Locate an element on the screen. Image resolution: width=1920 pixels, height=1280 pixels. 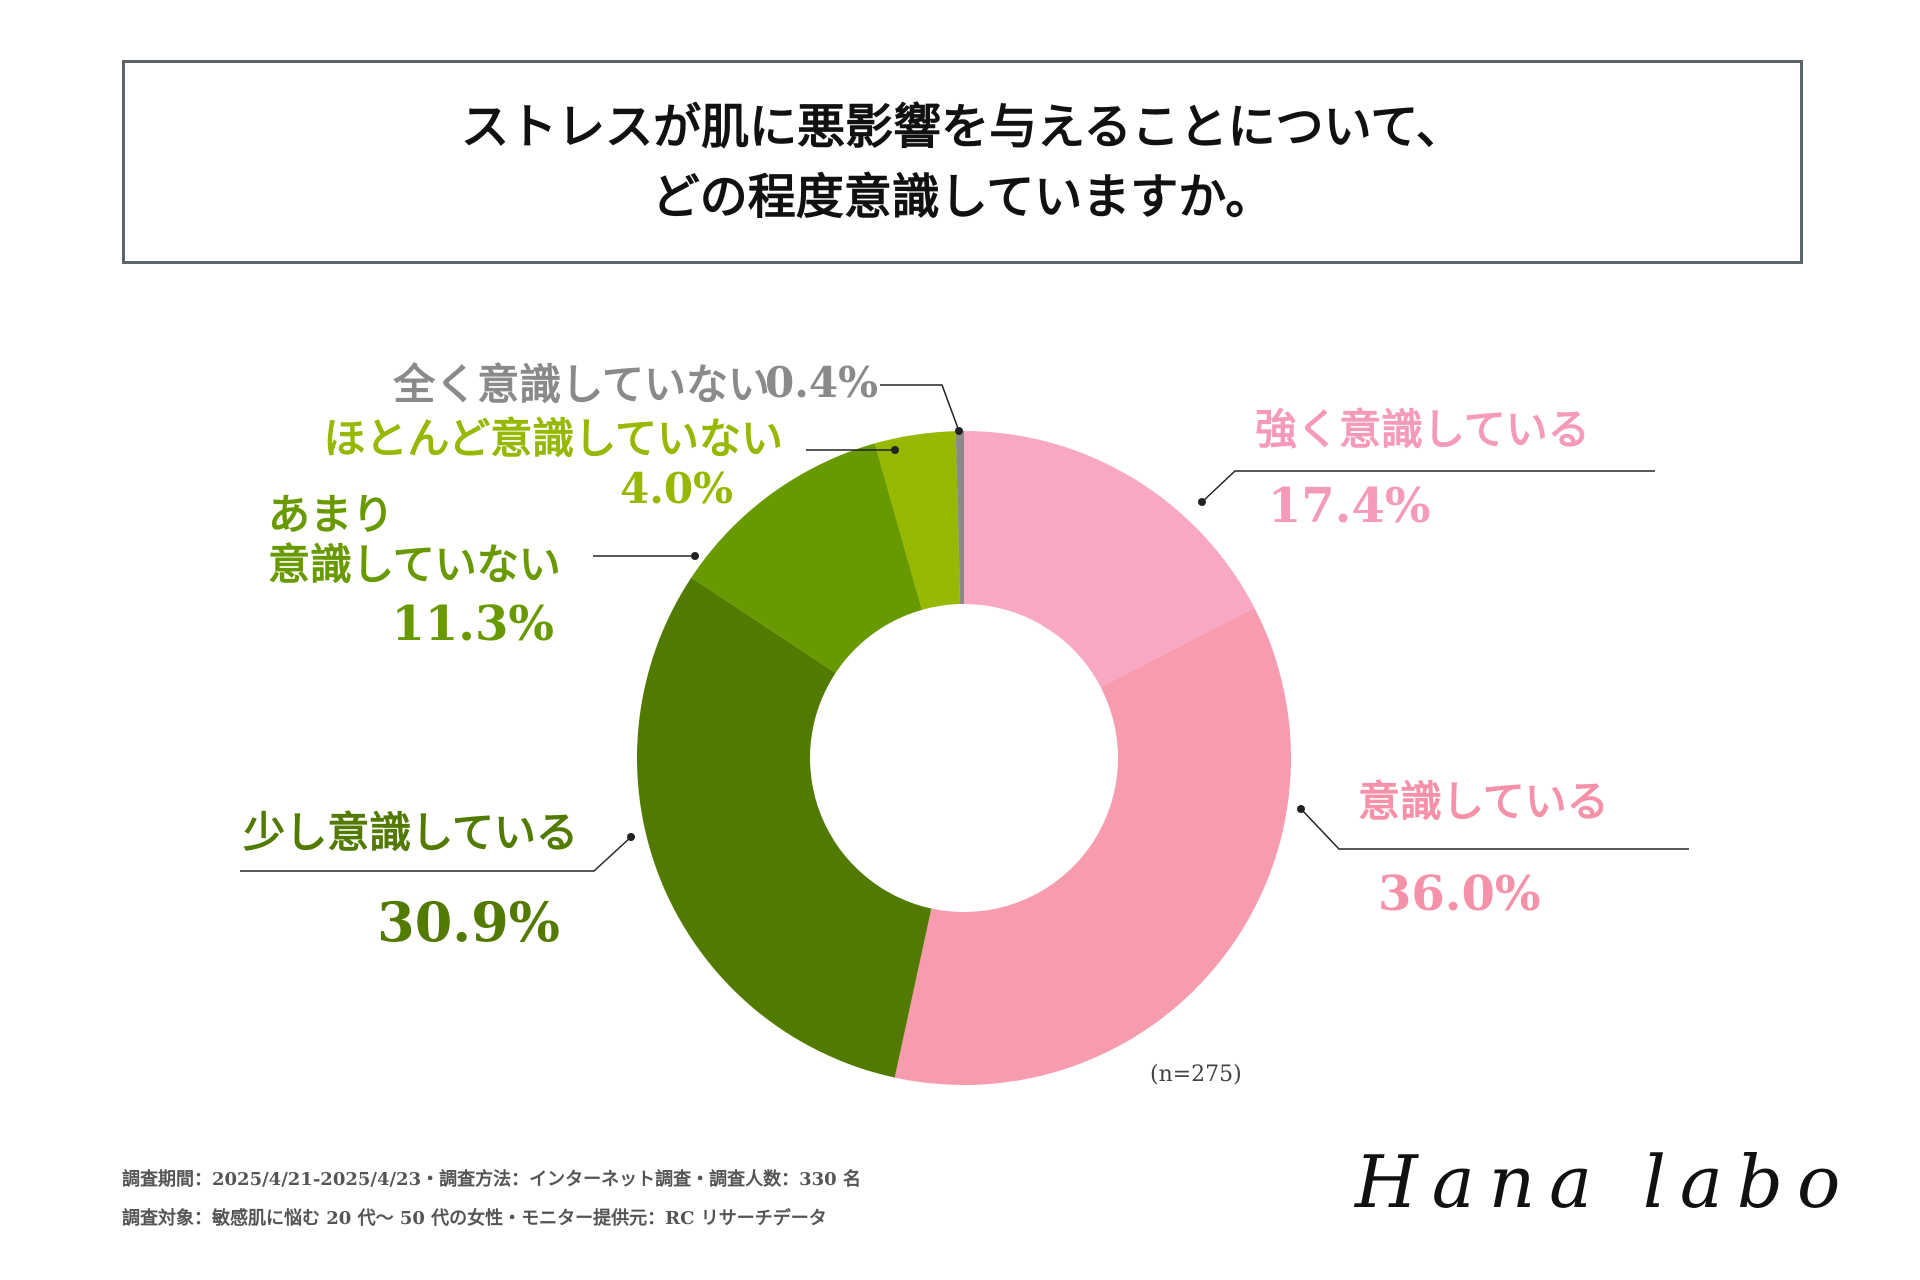
title-box: ストレスが肌に悪影響を与えることについて、 どの程度意識していますか。 is located at coordinates (962, 162).